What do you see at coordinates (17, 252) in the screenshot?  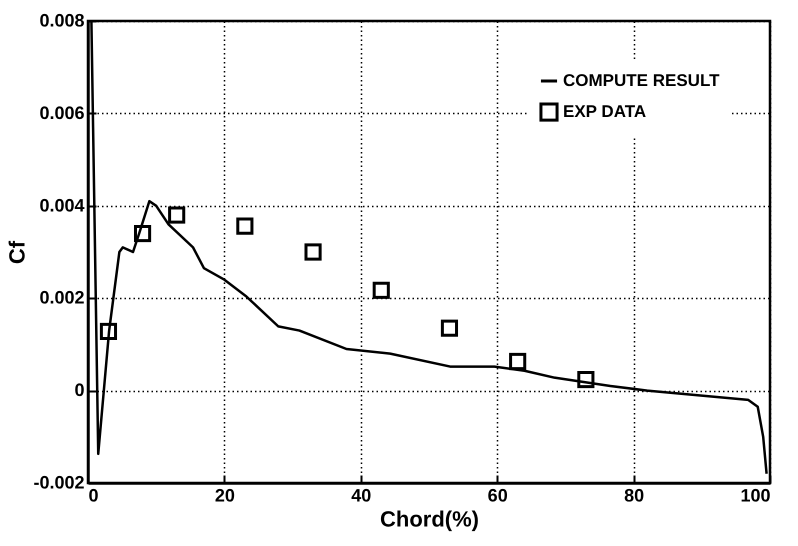 I see `y-axis-title: Cf` at bounding box center [17, 252].